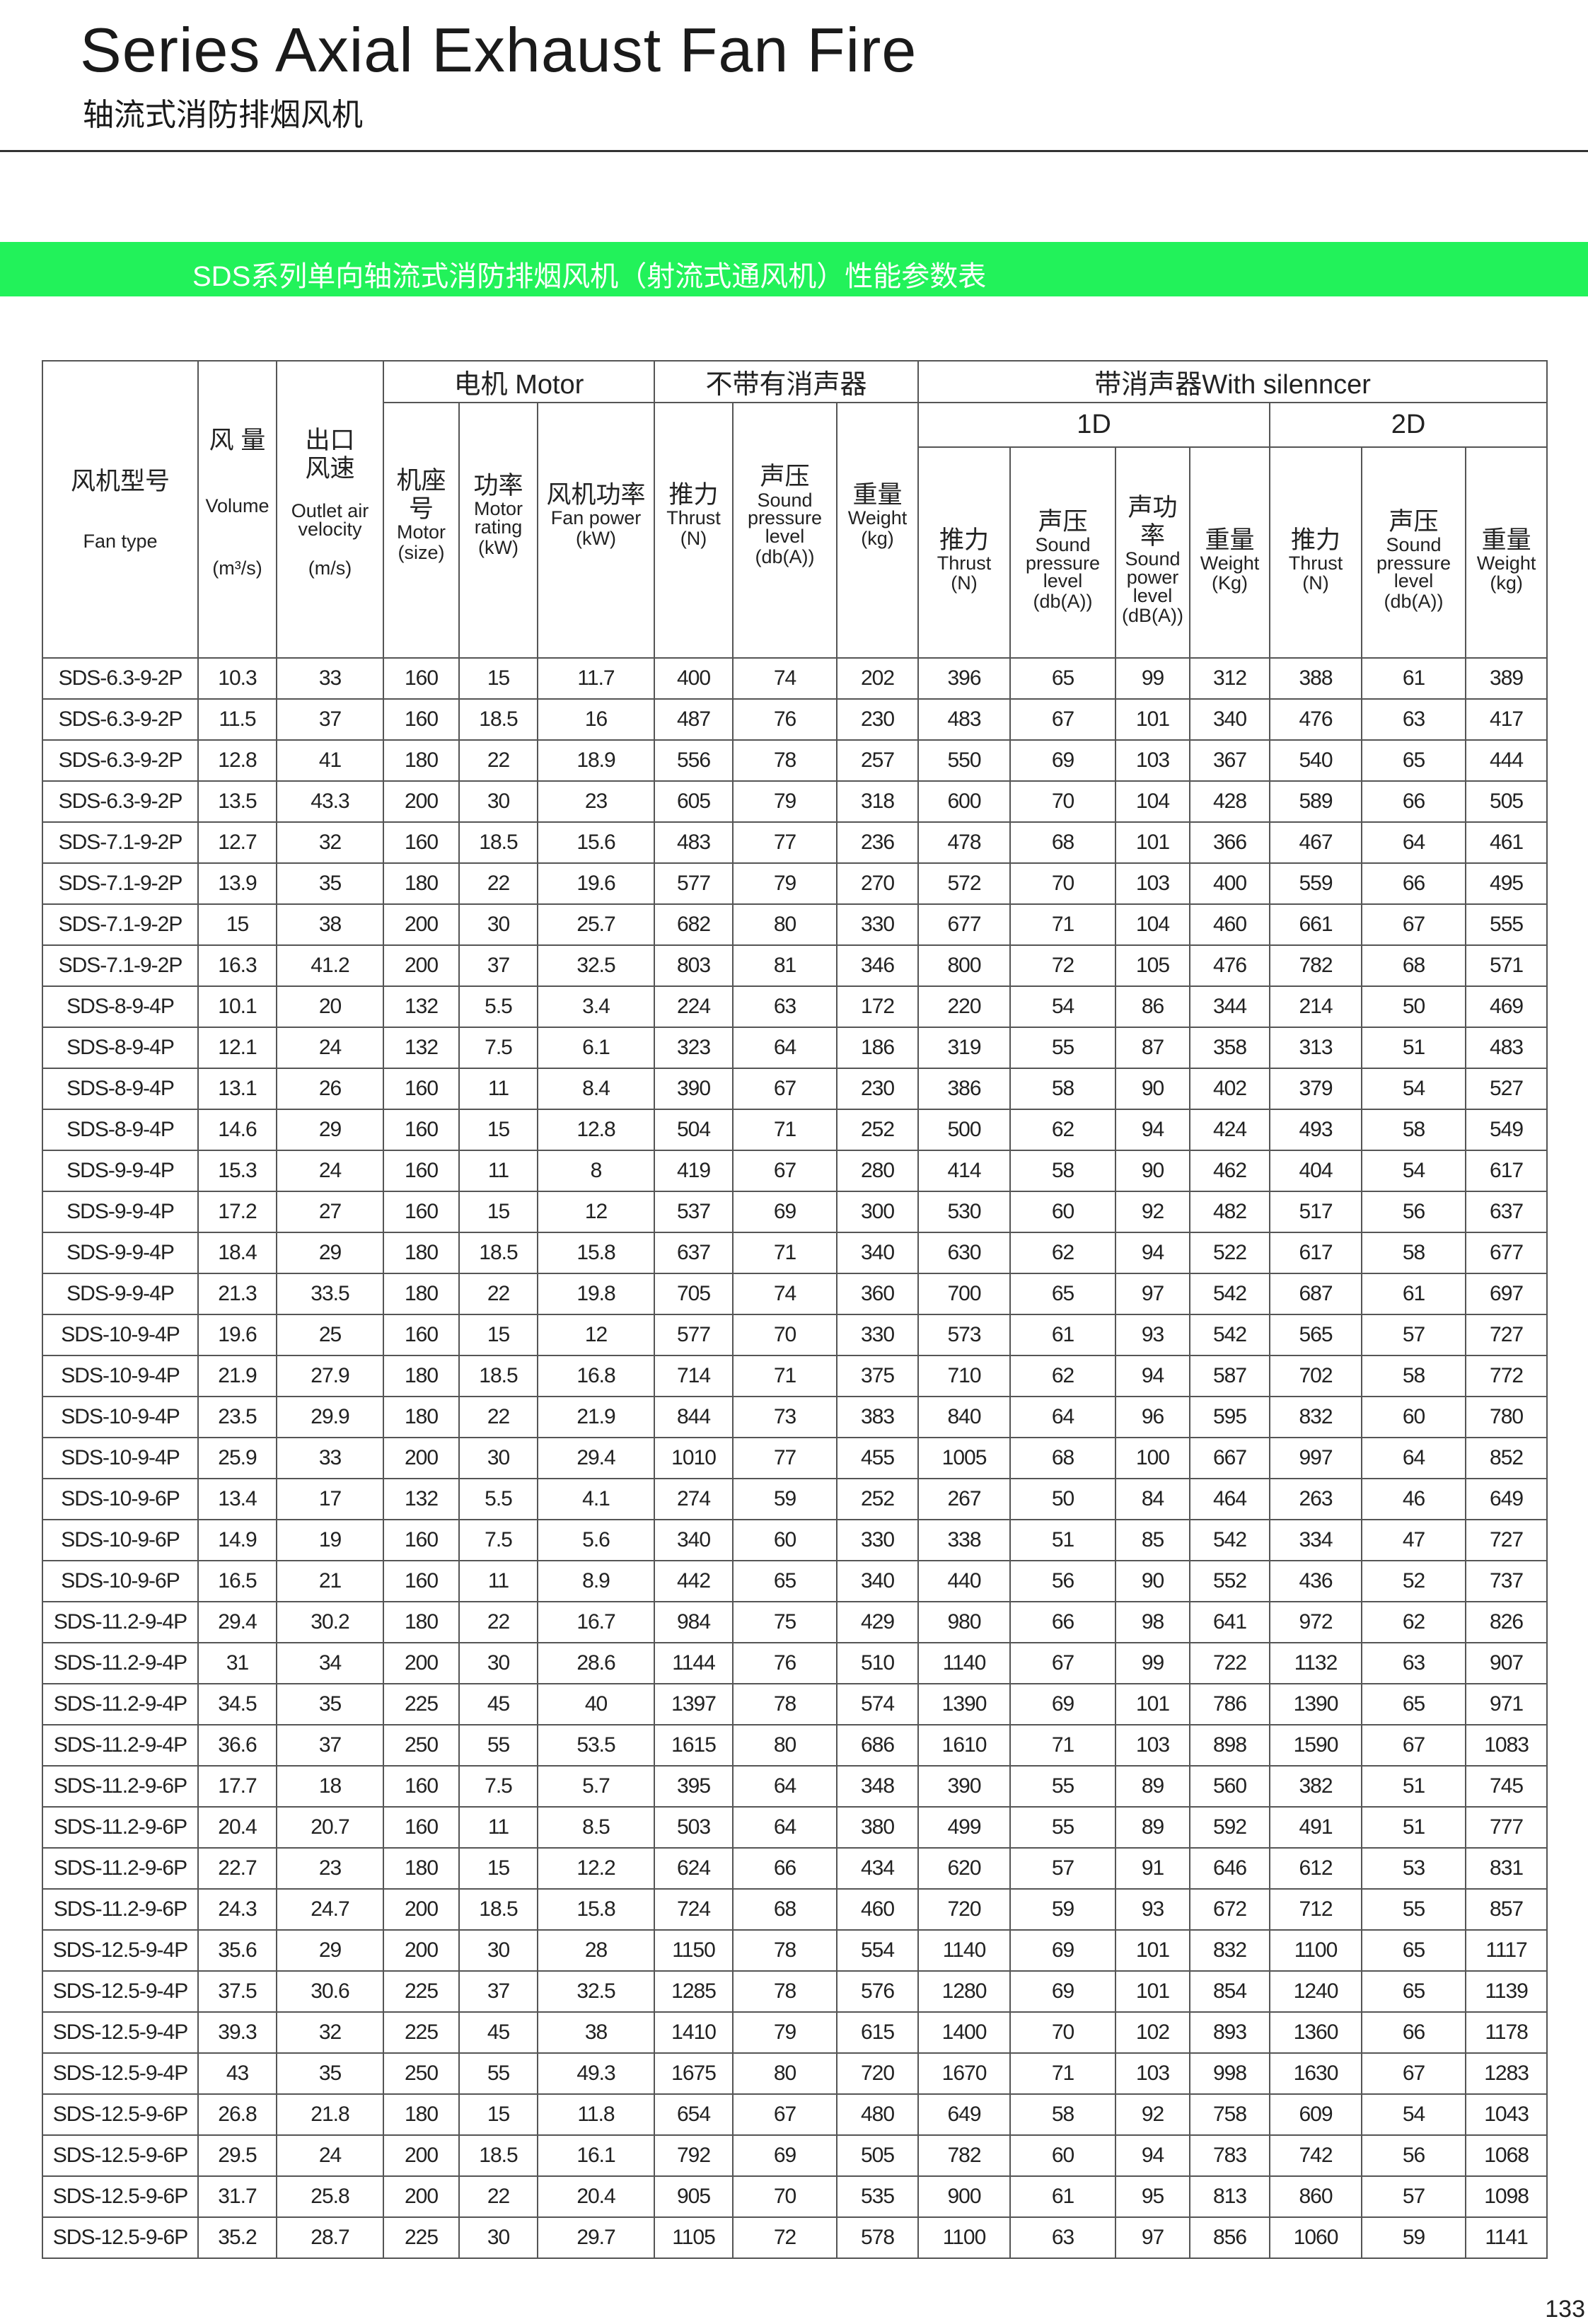 The width and height of the screenshot is (1588, 2324). What do you see at coordinates (330, 2237) in the screenshot?
I see `cell: 28.7` at bounding box center [330, 2237].